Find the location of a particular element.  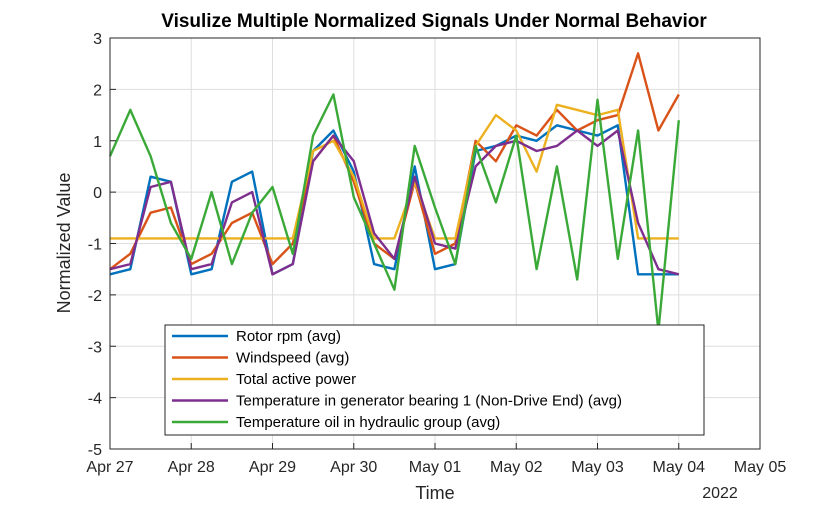

y-tick-label: 1 is located at coordinates (97, 142).